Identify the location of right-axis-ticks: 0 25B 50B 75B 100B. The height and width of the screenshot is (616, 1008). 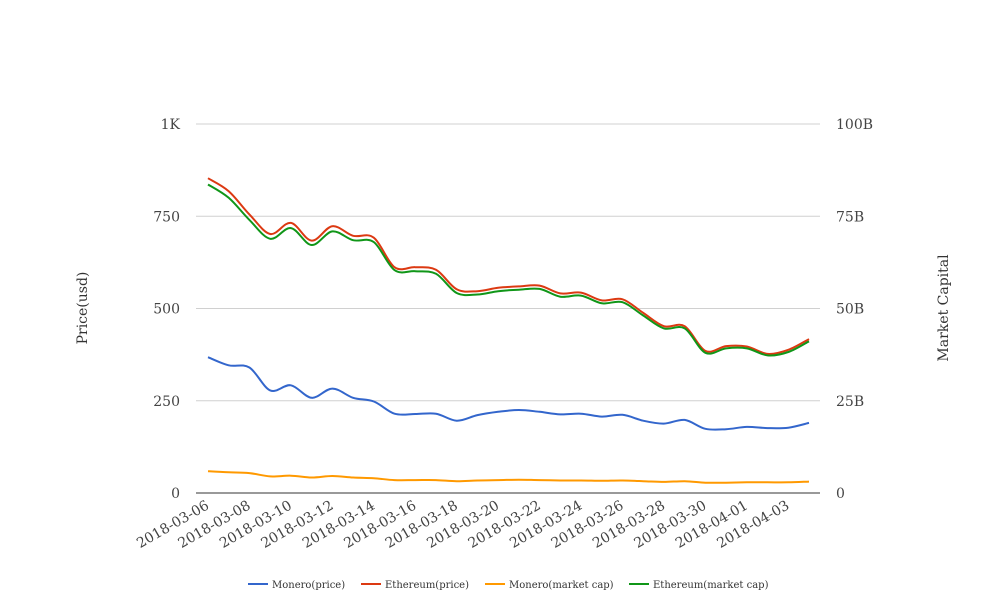
(854, 309).